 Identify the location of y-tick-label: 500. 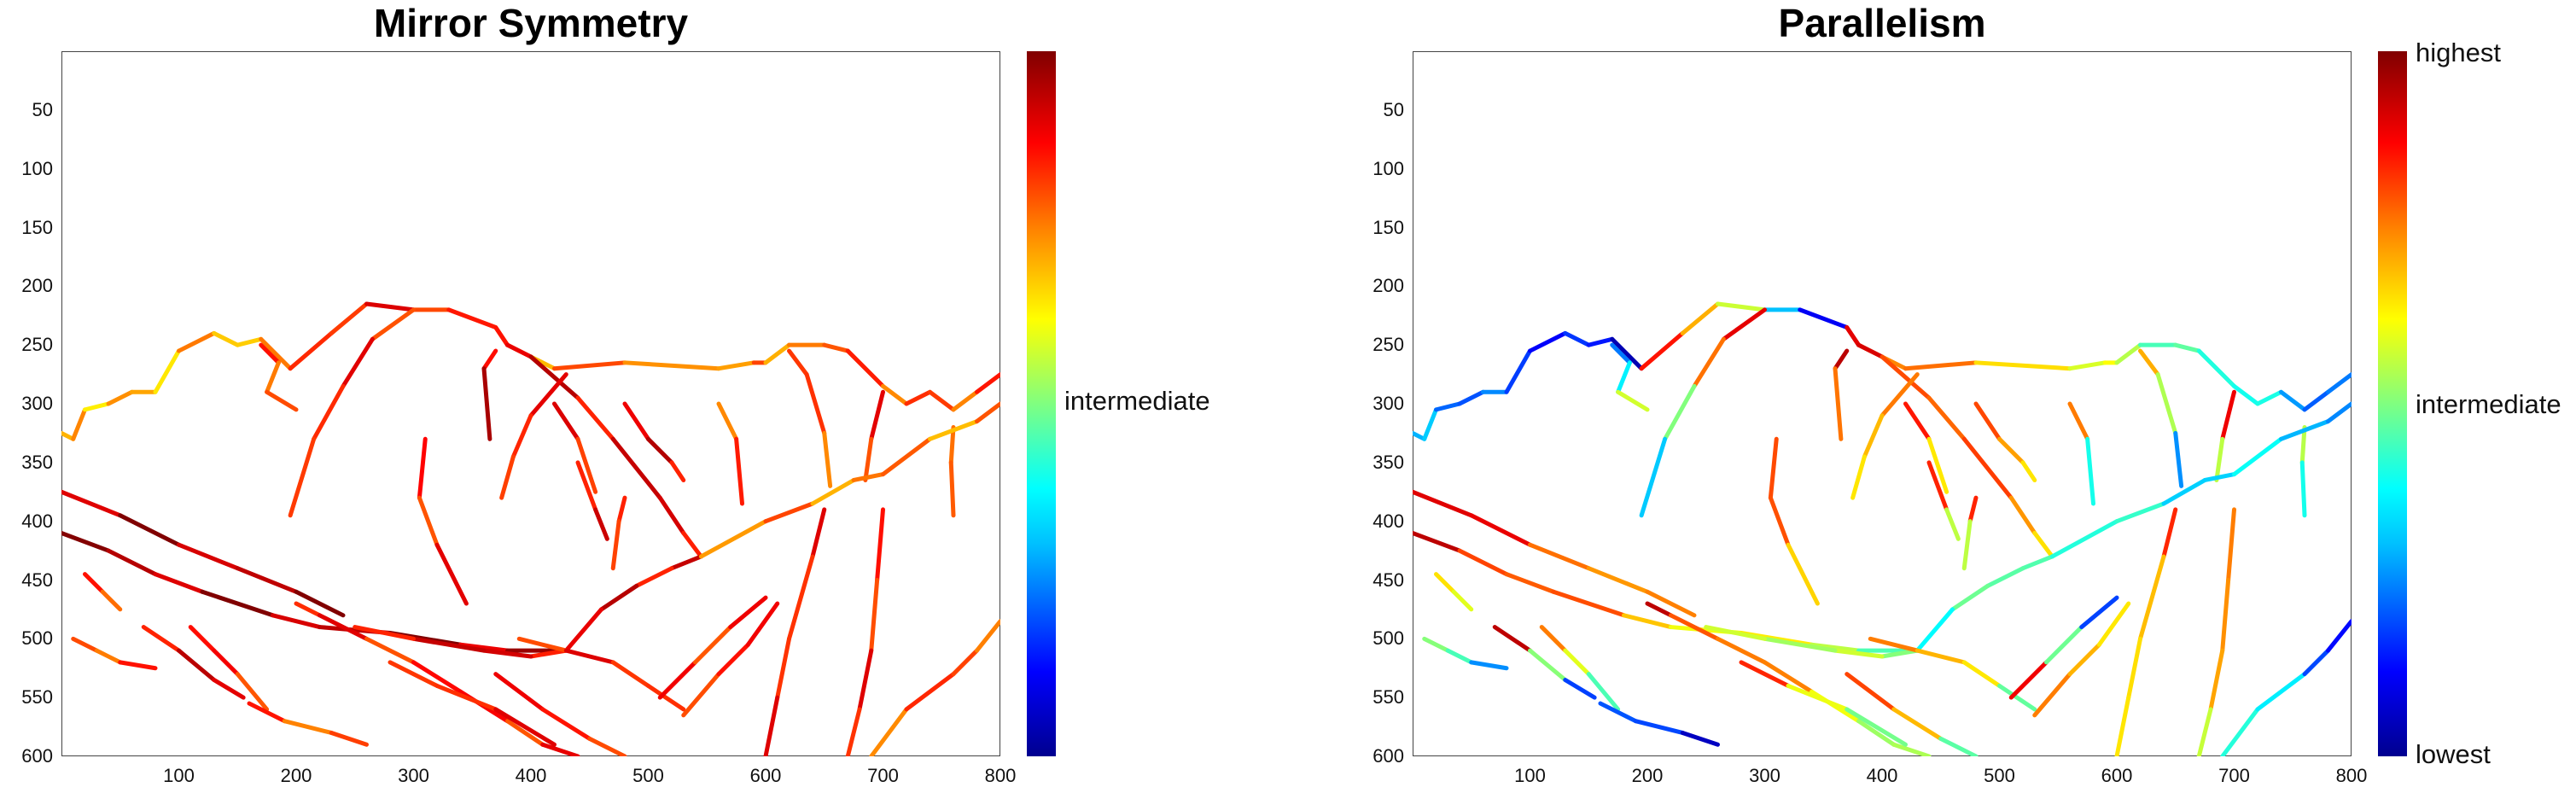
(1388, 638).